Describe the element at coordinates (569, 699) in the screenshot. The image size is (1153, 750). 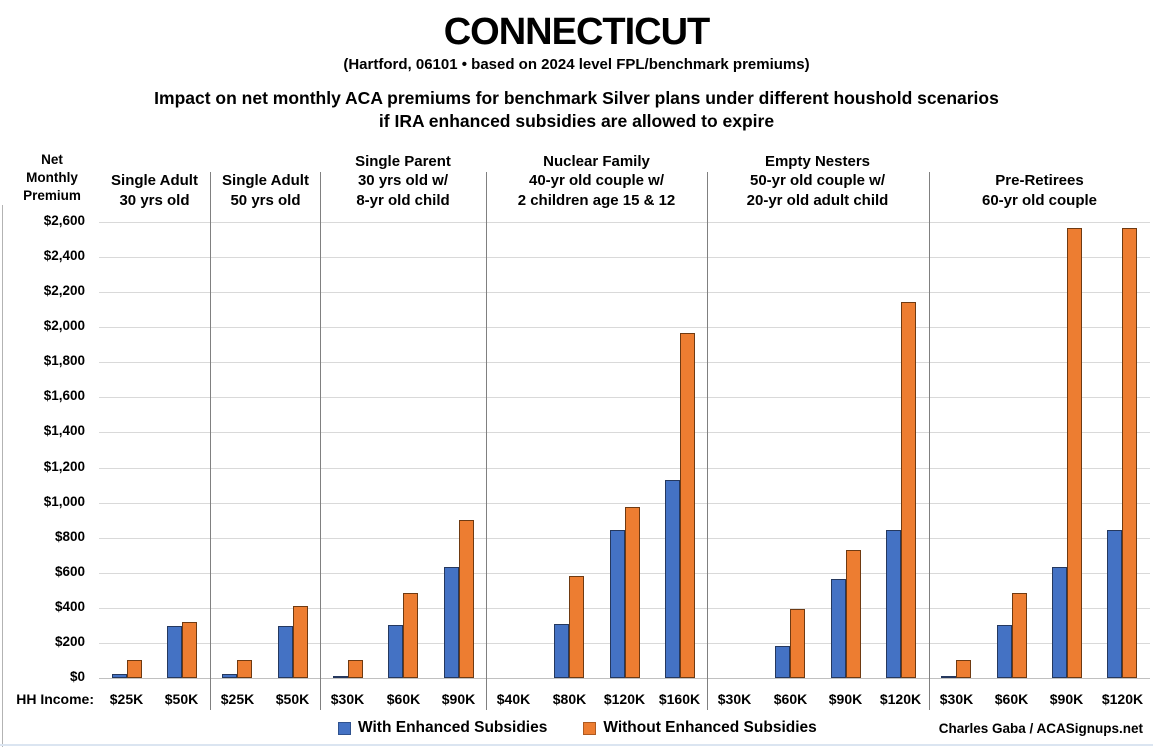
I see `income-label: $80K` at that location.